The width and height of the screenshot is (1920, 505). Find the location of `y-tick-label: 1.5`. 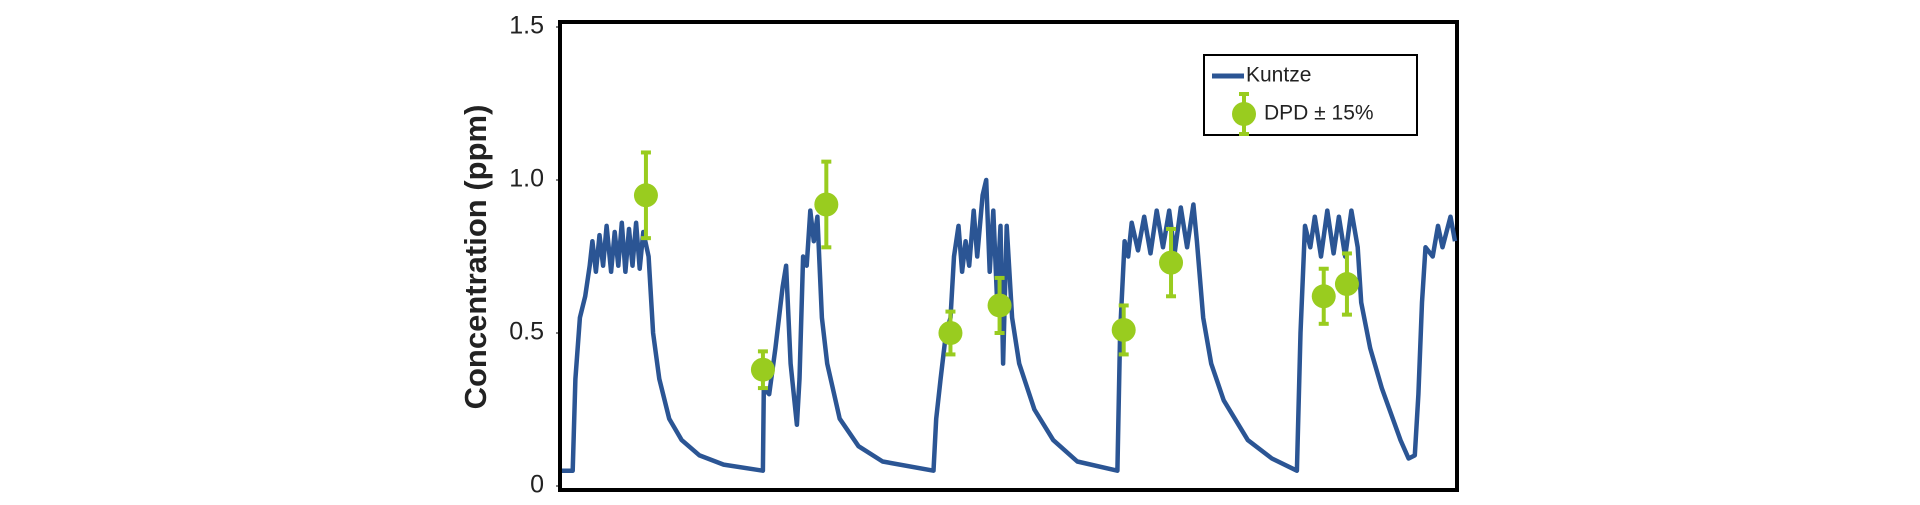

y-tick-label: 1.5 is located at coordinates (526, 26).